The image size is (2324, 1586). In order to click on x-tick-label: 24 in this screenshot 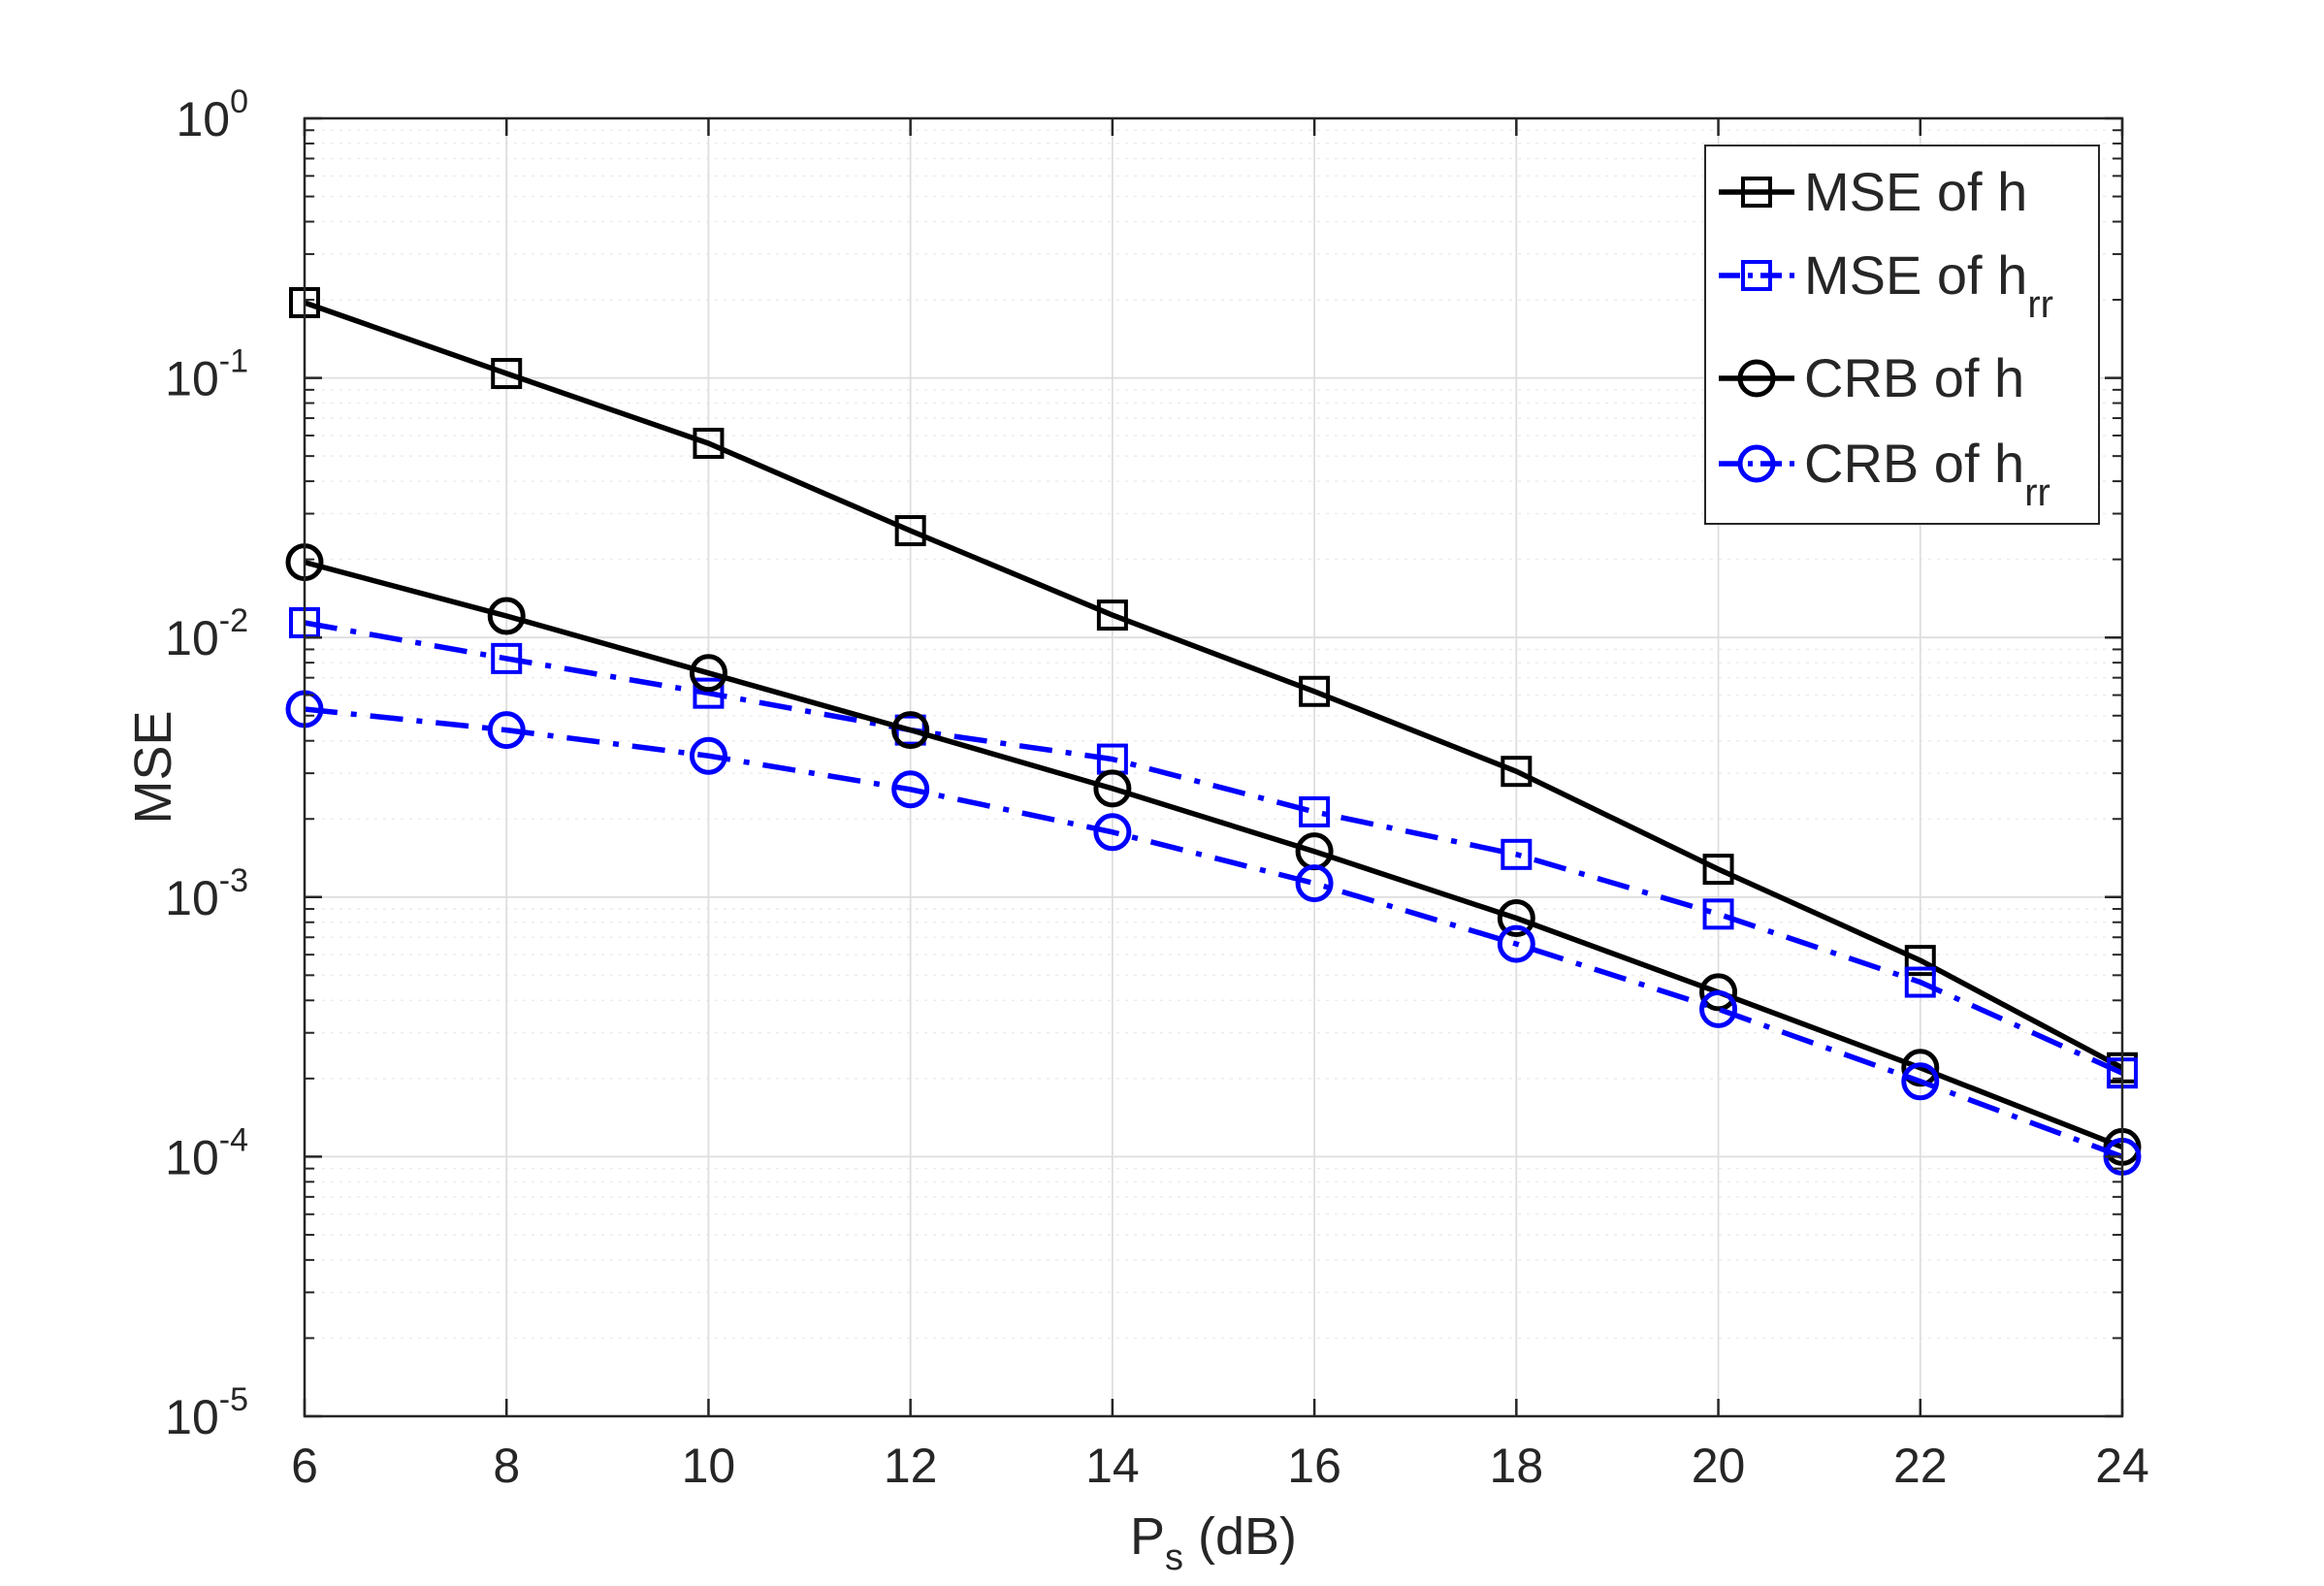, I will do `click(2122, 1466)`.